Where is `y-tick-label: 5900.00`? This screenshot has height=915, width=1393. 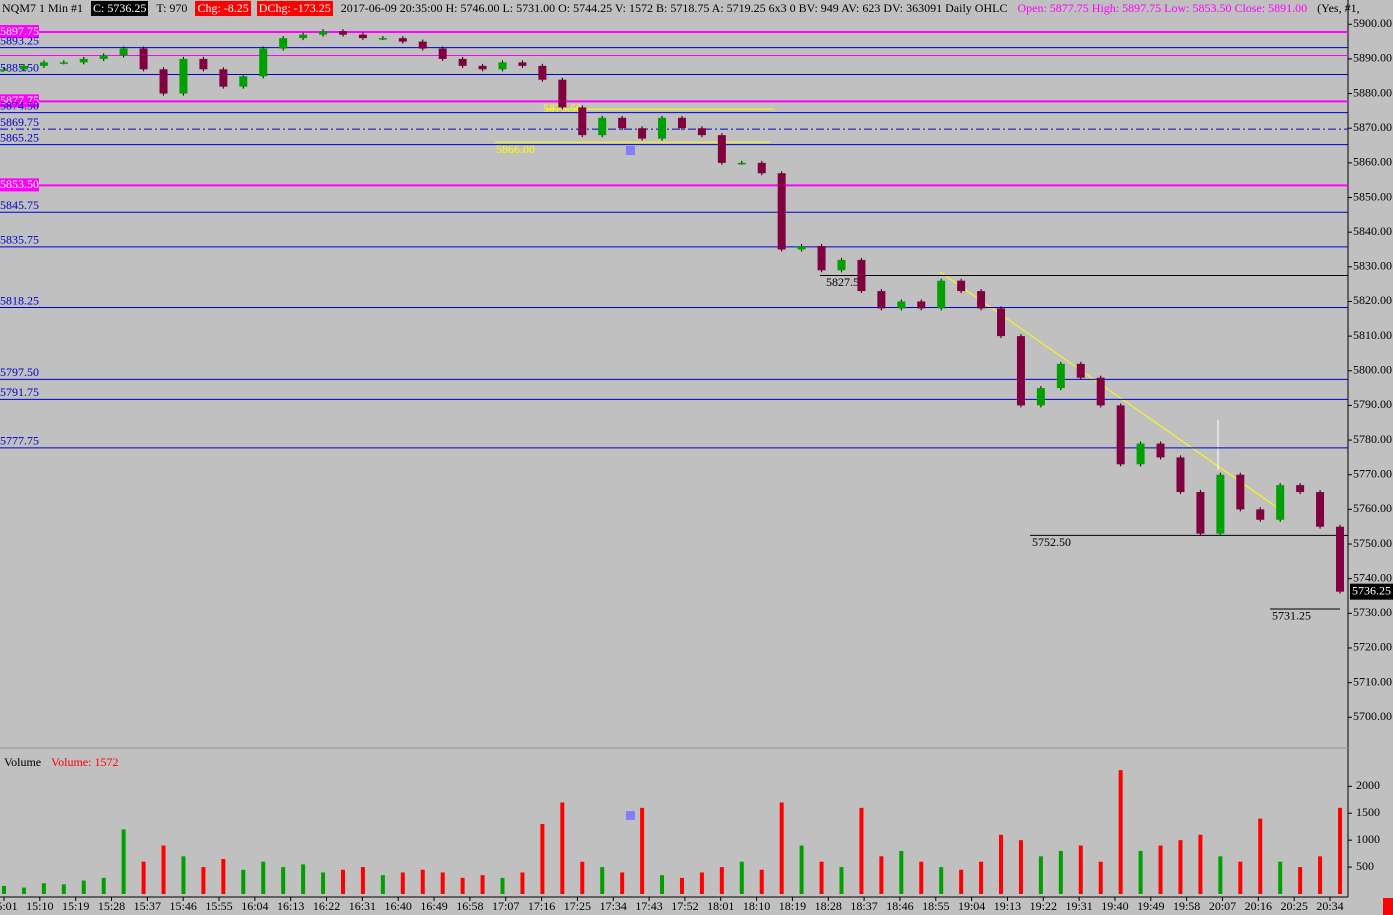
y-tick-label: 5900.00 is located at coordinates (1372, 23).